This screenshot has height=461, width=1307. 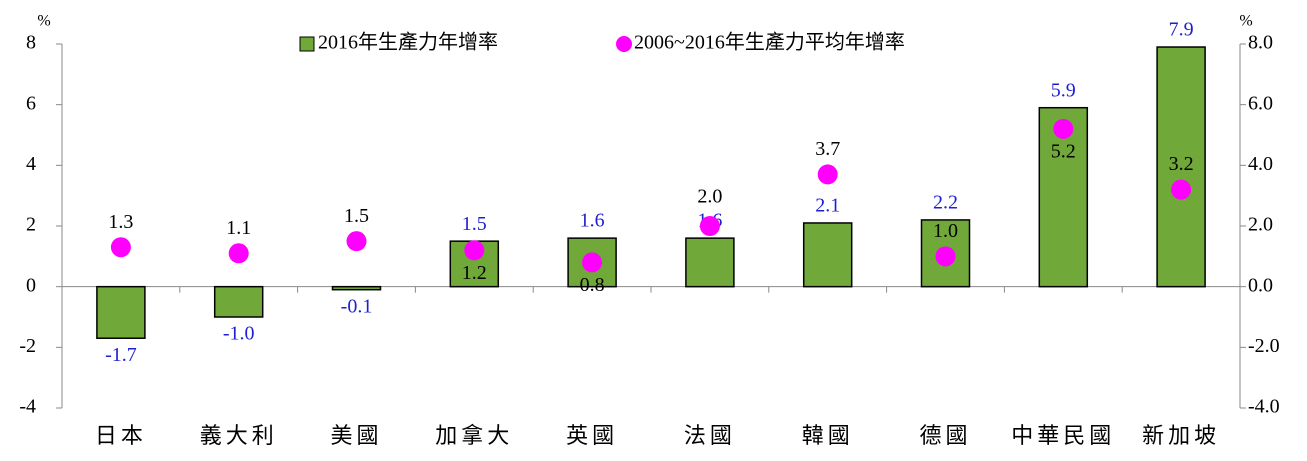 I want to click on bar-value-label: -1.0, so click(x=239, y=334).